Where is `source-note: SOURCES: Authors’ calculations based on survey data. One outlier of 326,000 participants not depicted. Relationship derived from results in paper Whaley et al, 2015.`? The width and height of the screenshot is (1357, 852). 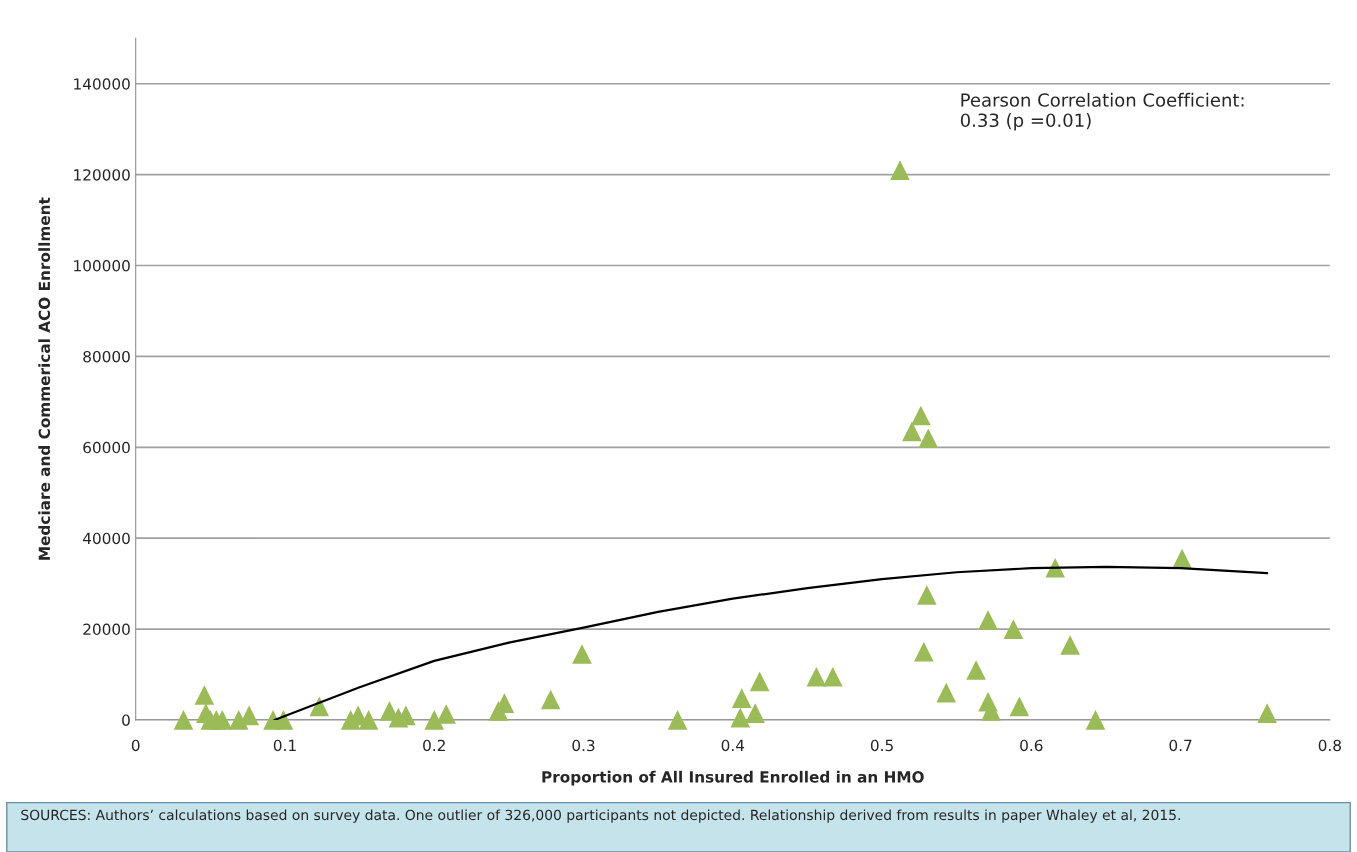 source-note: SOURCES: Authors’ calculations based on survey data. One outlier of 326,000 participants not depicted. Relationship derived from results in paper Whaley et al, 2015. is located at coordinates (600, 816).